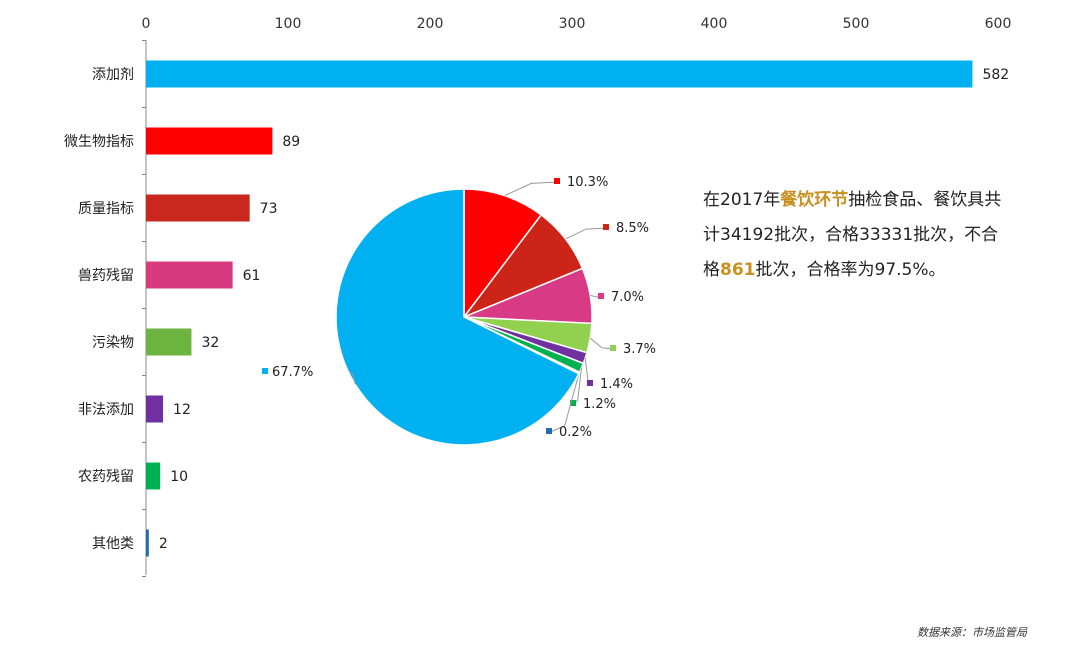 The image size is (1075, 645). I want to click on category-label: 微生物指标, so click(99, 142).